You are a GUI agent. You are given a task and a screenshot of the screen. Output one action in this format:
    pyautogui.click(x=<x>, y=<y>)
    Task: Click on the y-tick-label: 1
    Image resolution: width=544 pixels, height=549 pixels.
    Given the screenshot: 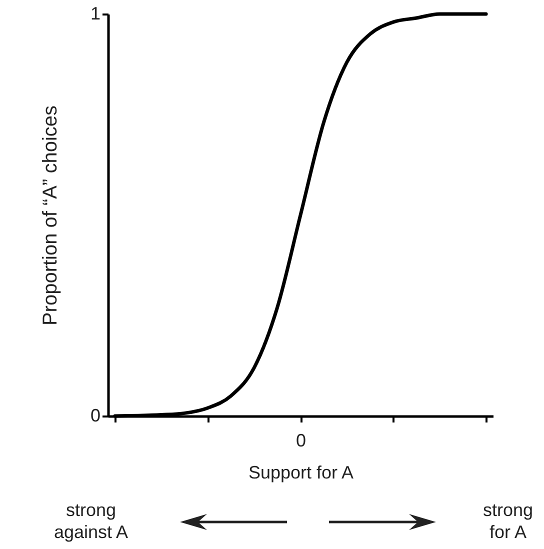 What is the action you would take?
    pyautogui.click(x=95, y=14)
    